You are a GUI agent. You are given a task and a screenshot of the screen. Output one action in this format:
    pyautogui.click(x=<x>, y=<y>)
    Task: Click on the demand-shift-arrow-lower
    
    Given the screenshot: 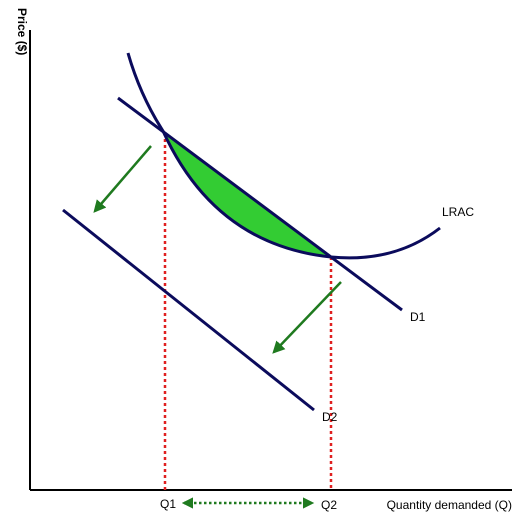 What is the action you would take?
    pyautogui.click(x=307, y=317)
    